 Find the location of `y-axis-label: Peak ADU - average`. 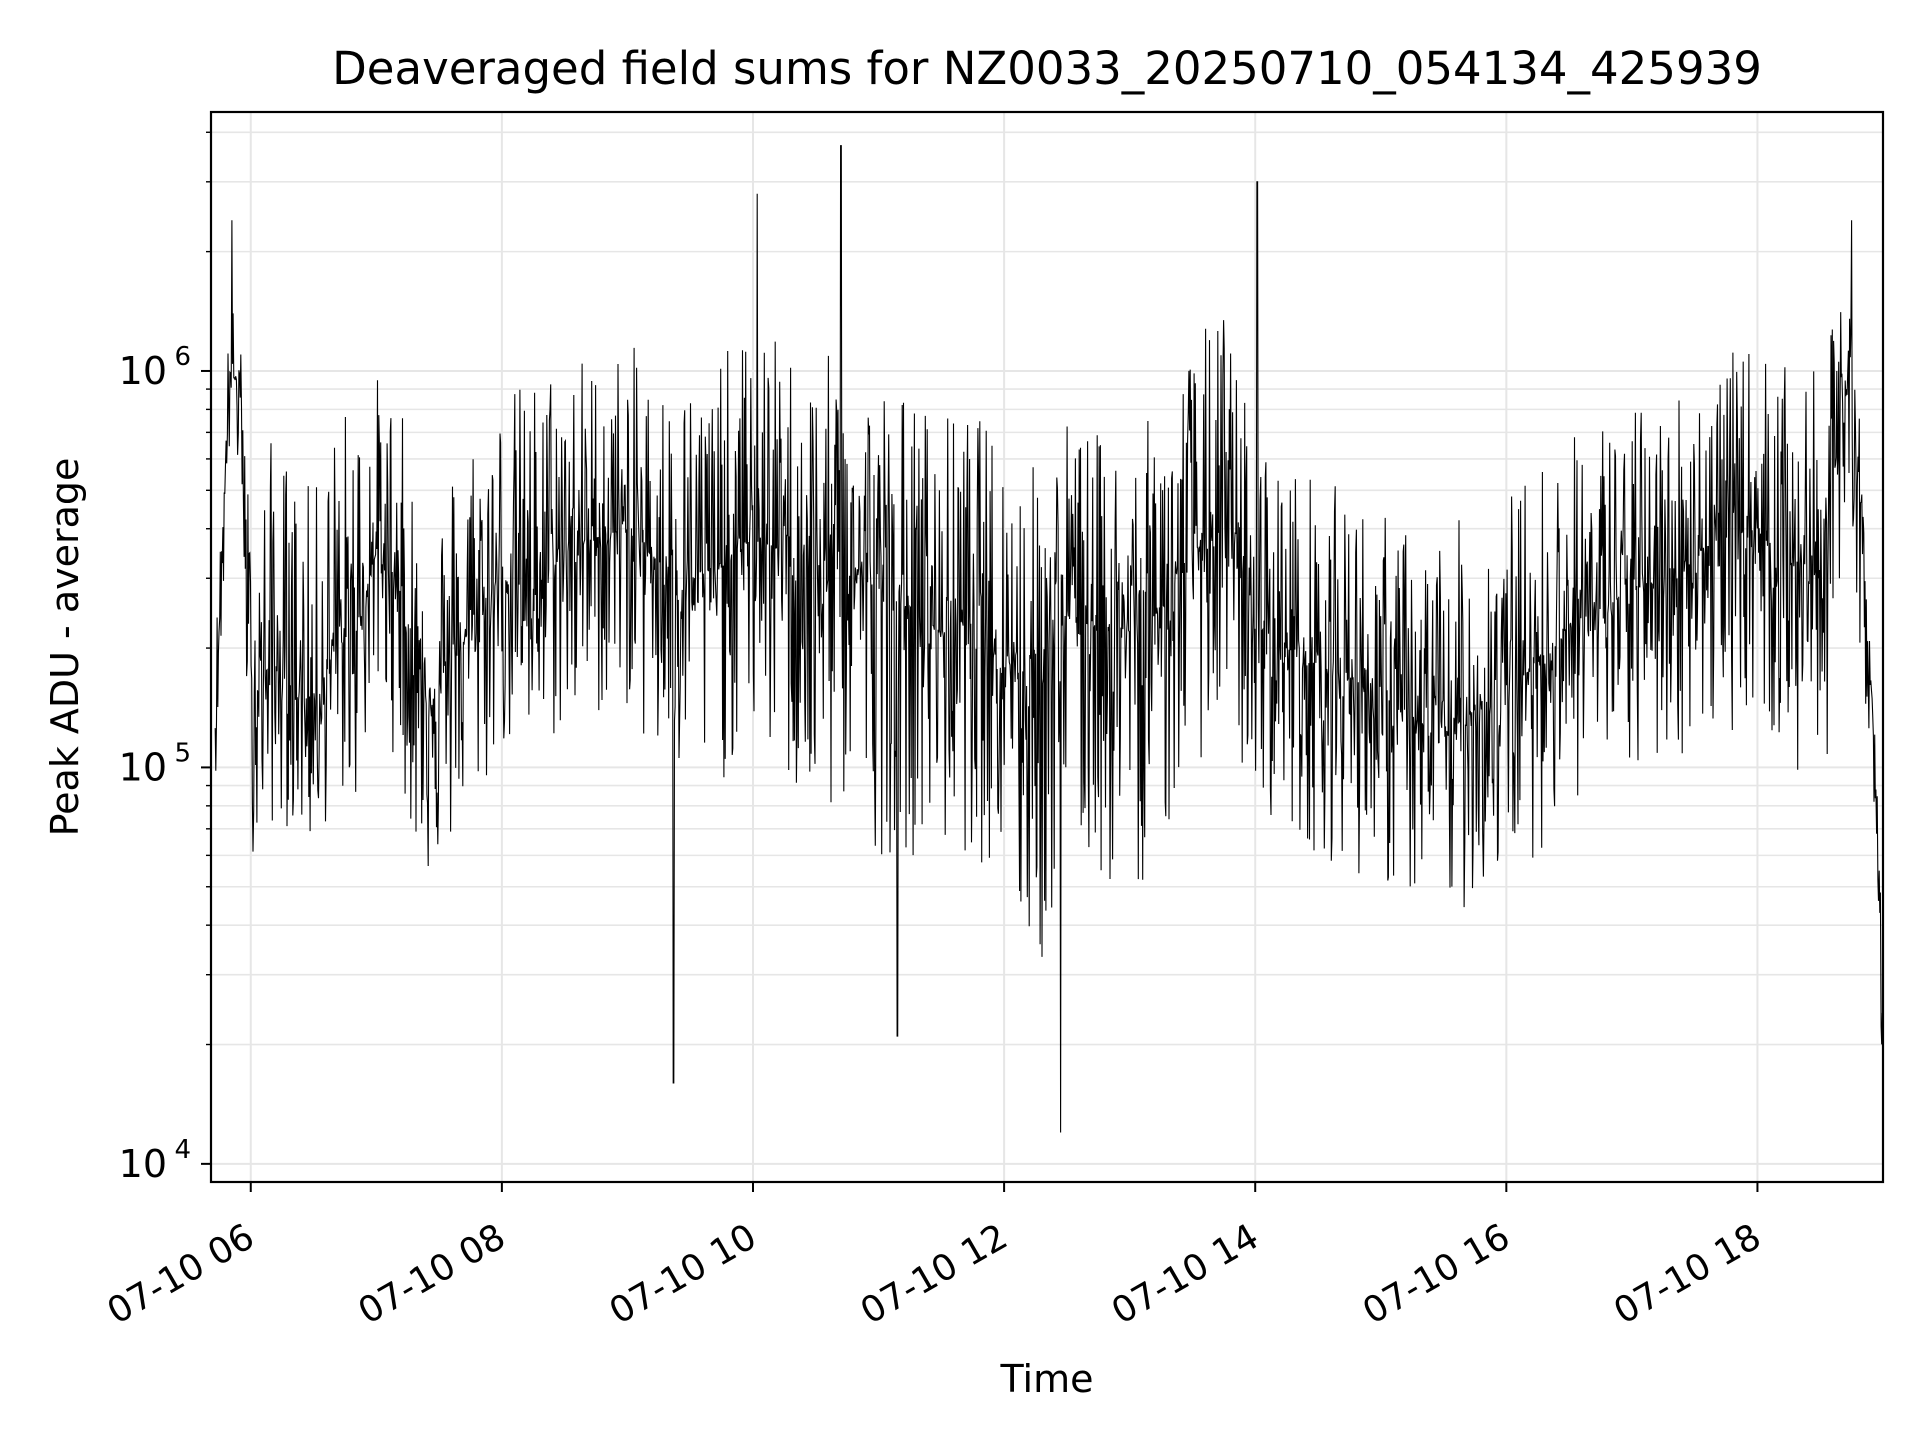

y-axis-label: Peak ADU - average is located at coordinates (65, 647).